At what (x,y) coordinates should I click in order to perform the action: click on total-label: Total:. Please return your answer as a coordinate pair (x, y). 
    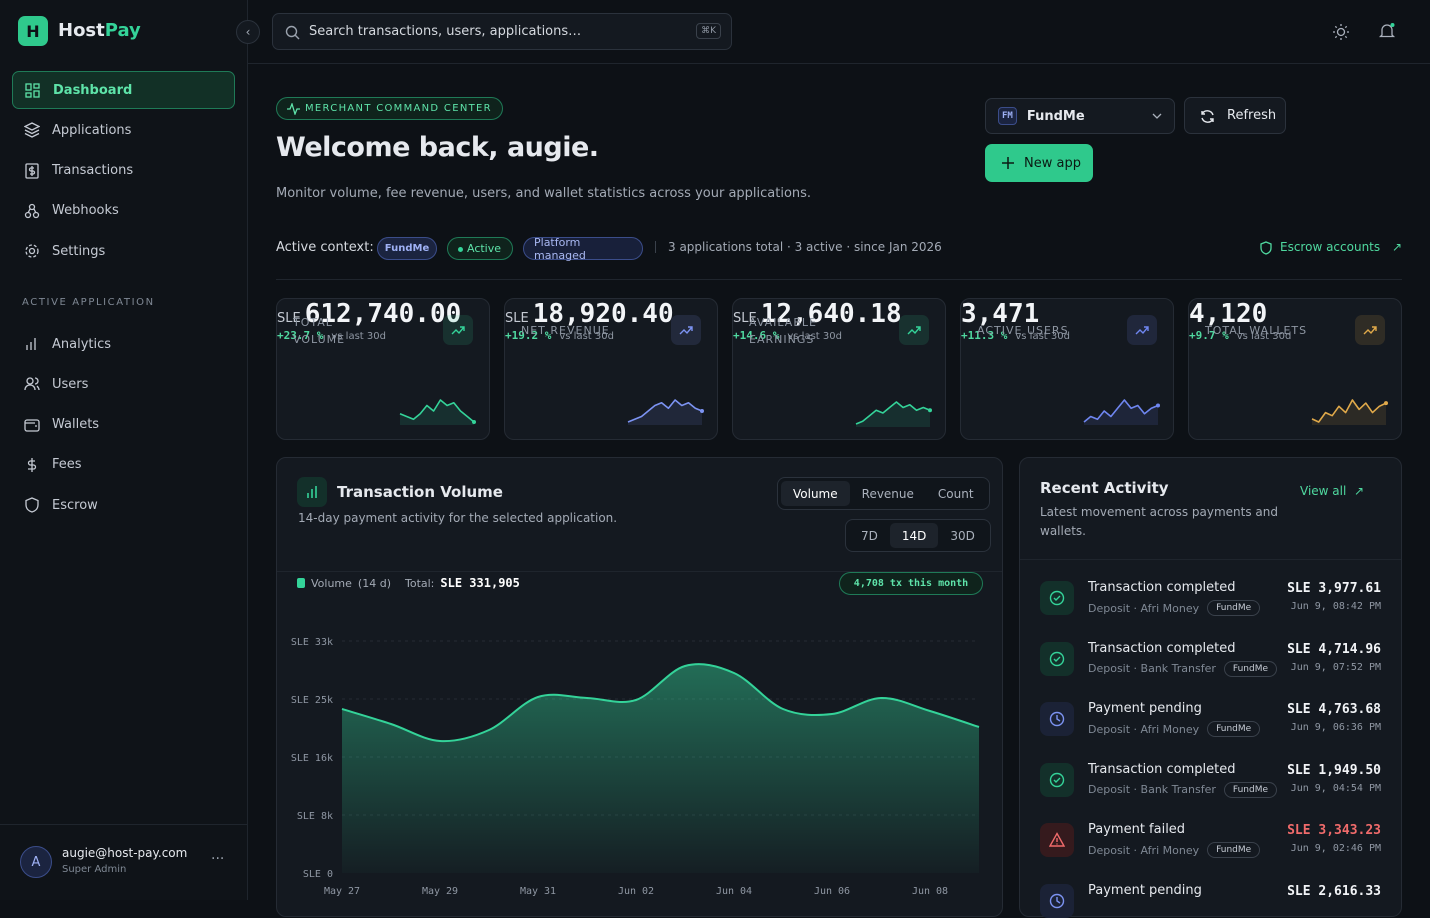
    Looking at the image, I should click on (419, 583).